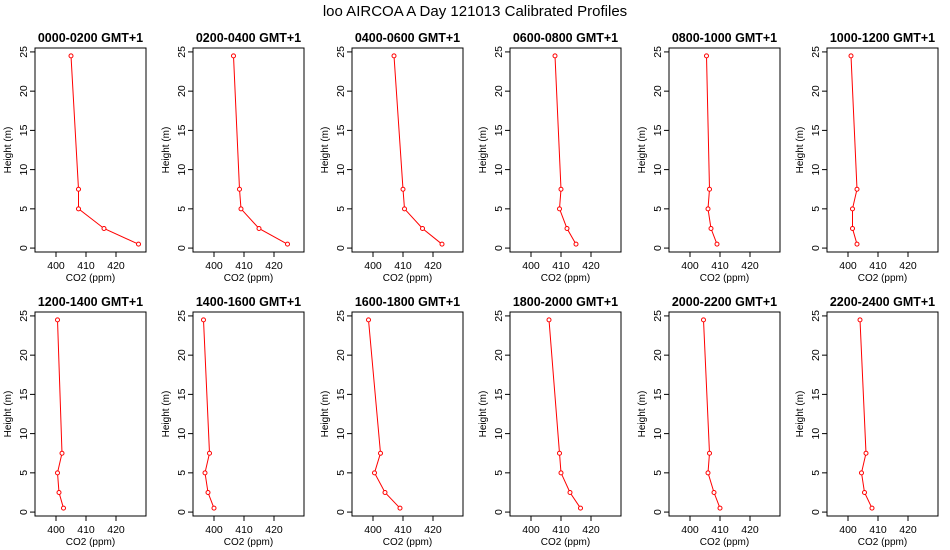 This screenshot has width=950, height=550. I want to click on panel-title: 2200-2400 GMT+1, so click(882, 302).